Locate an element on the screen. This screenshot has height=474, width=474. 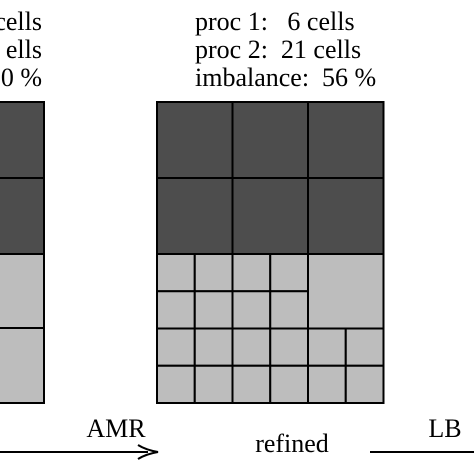
right-line: imbalance: 56 % is located at coordinates (285, 77).